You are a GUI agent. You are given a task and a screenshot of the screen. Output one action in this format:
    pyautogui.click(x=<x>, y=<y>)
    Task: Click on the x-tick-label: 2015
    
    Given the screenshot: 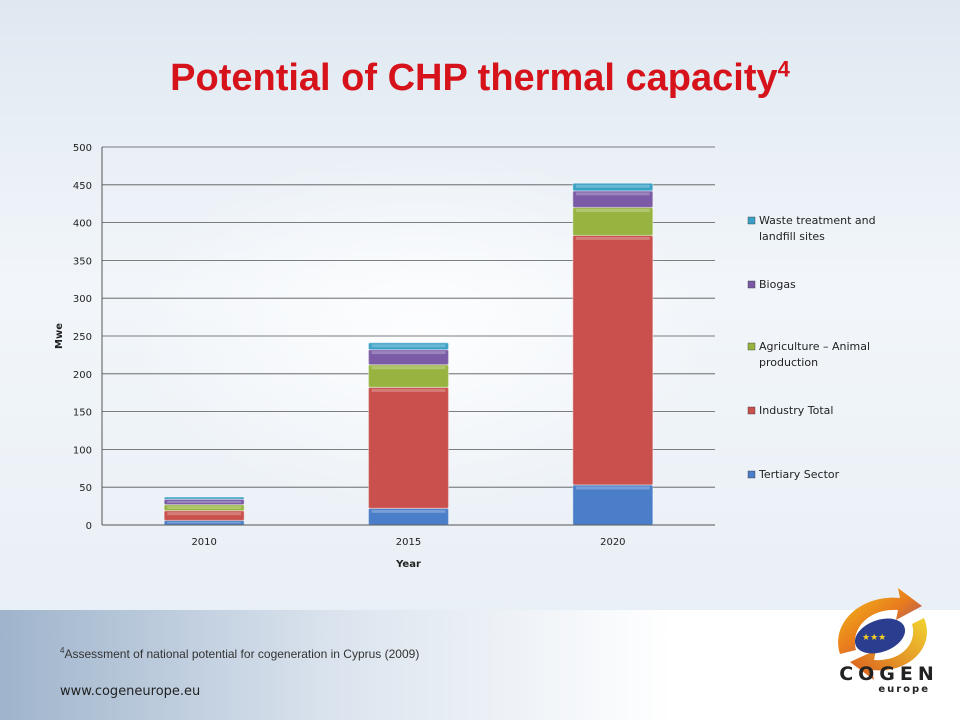 What is the action you would take?
    pyautogui.click(x=408, y=542)
    